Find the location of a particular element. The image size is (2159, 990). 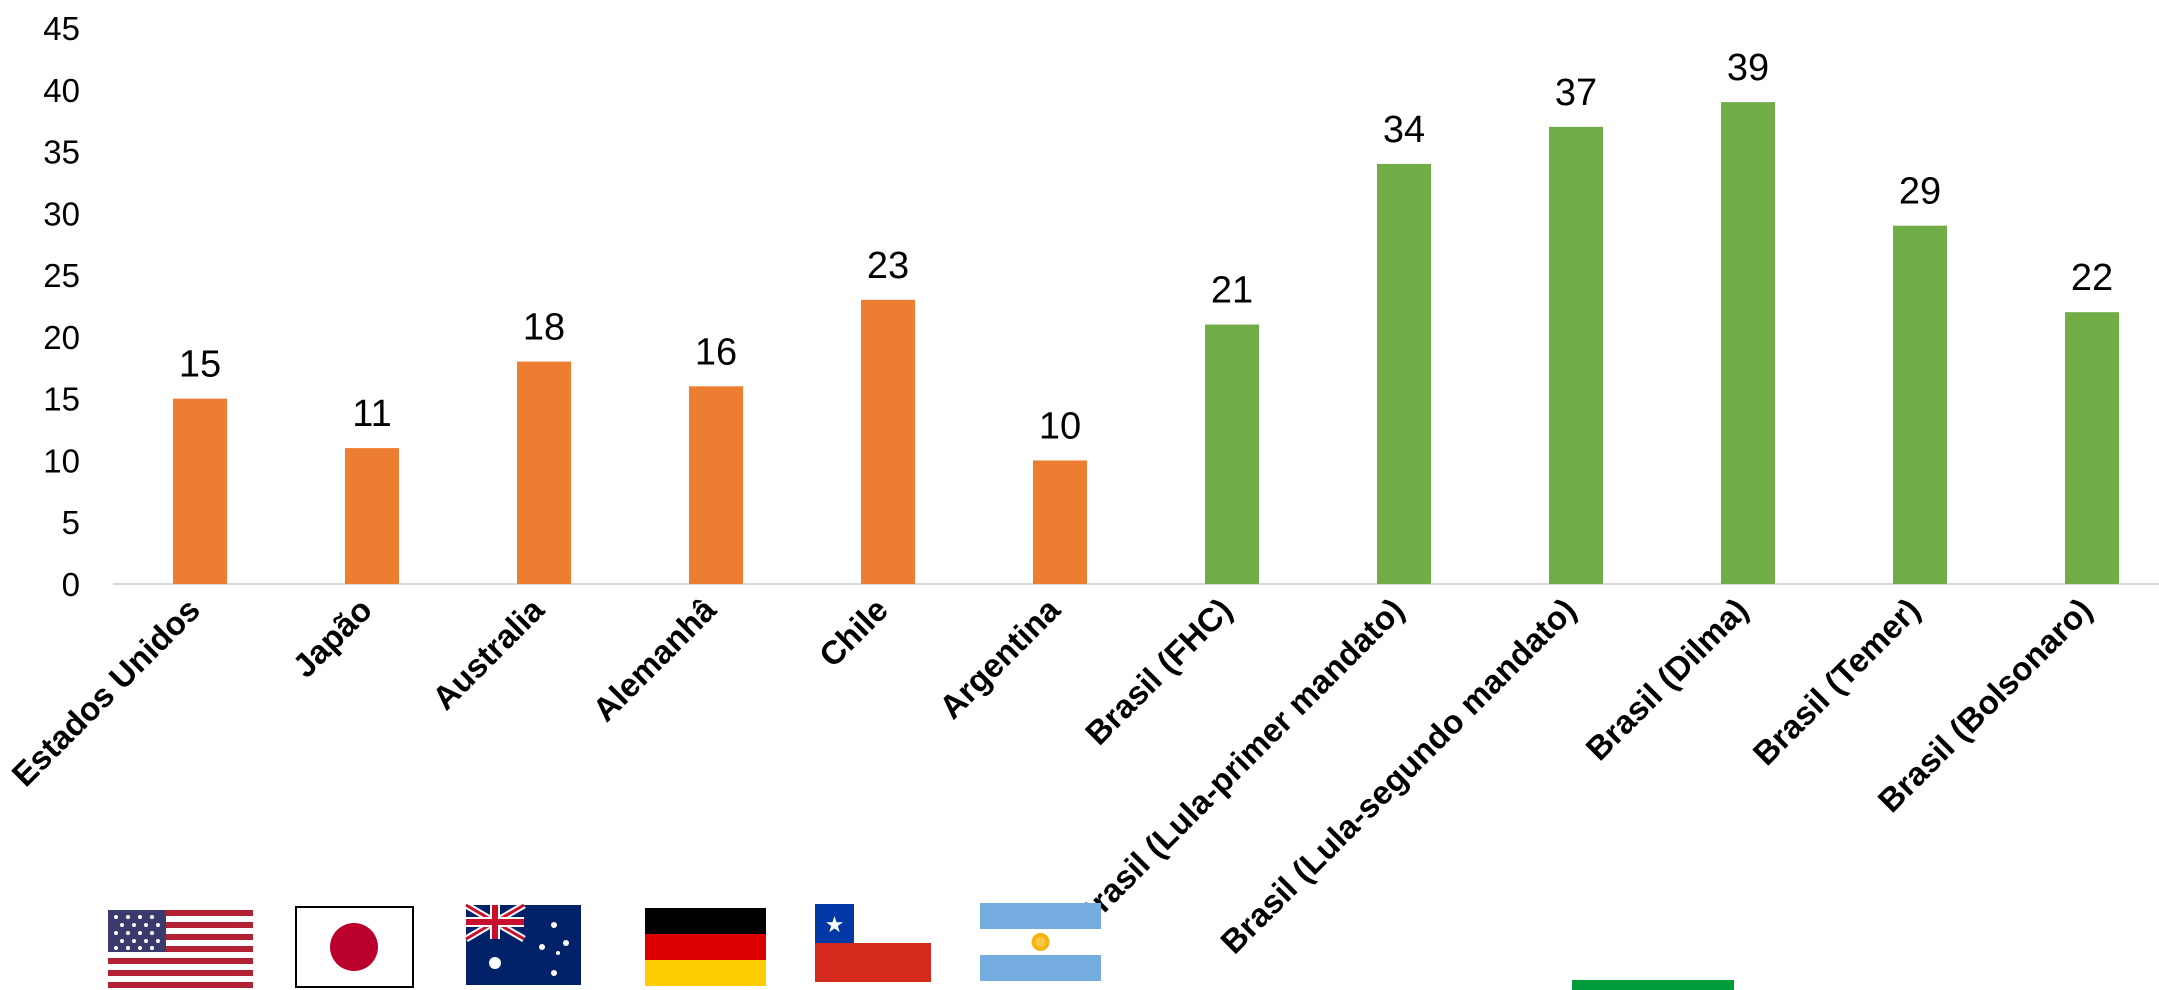

y-tick-label: 45 is located at coordinates (61, 28).